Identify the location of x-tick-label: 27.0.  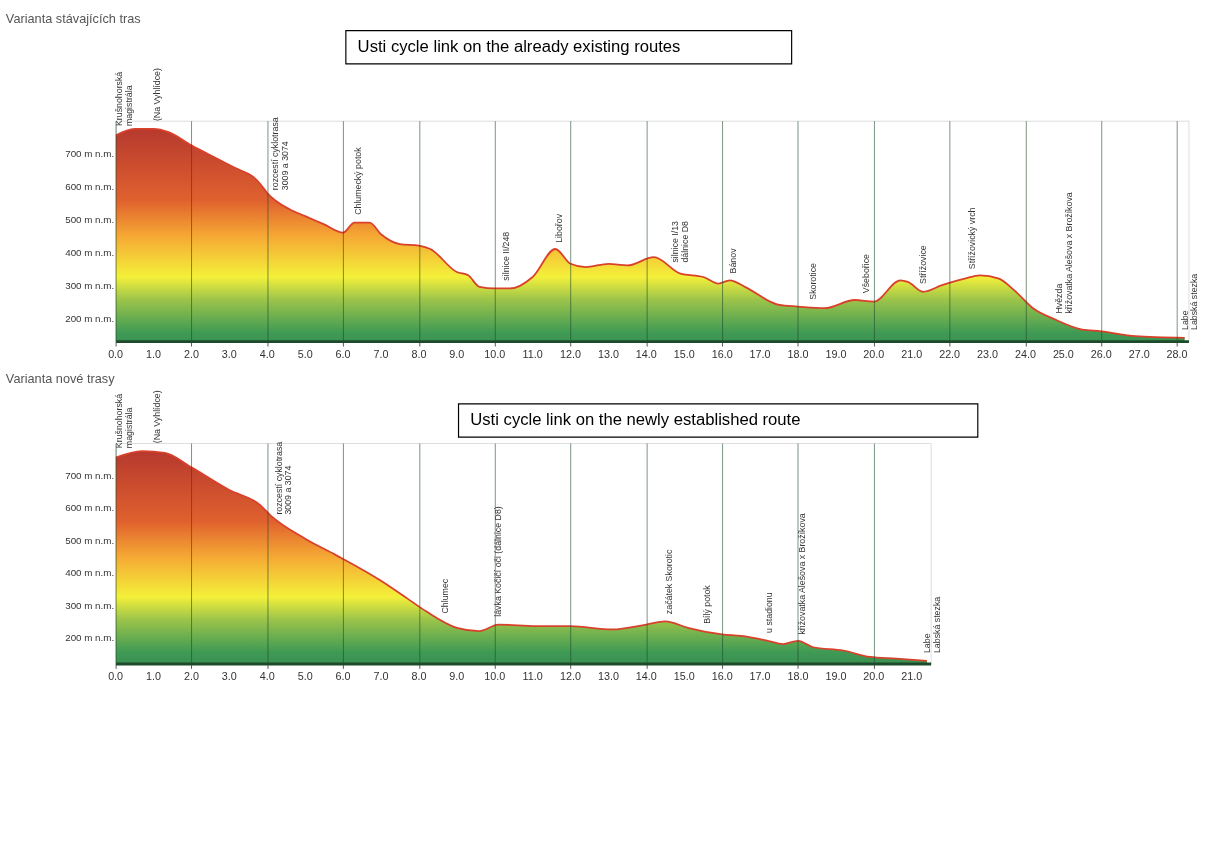
(1139, 353).